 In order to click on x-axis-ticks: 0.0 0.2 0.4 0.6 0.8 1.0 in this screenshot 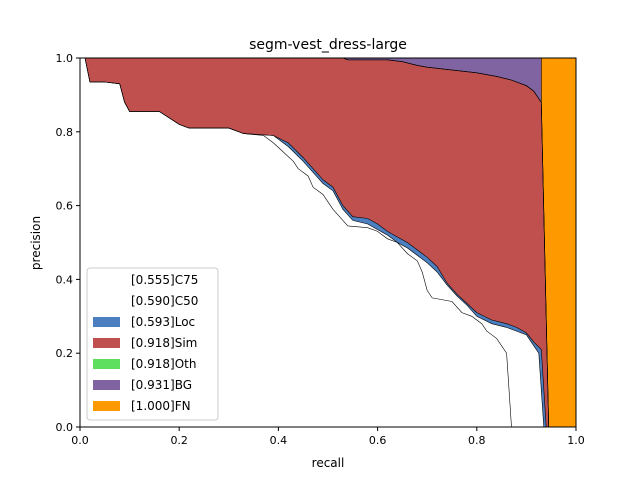, I will do `click(328, 437)`.